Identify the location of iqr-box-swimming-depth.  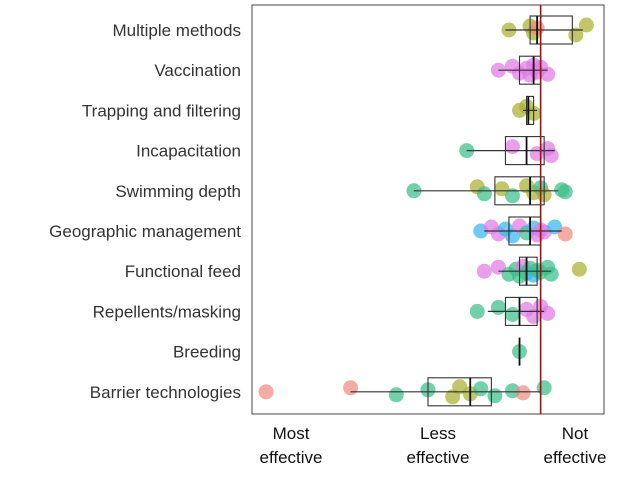
(519, 191).